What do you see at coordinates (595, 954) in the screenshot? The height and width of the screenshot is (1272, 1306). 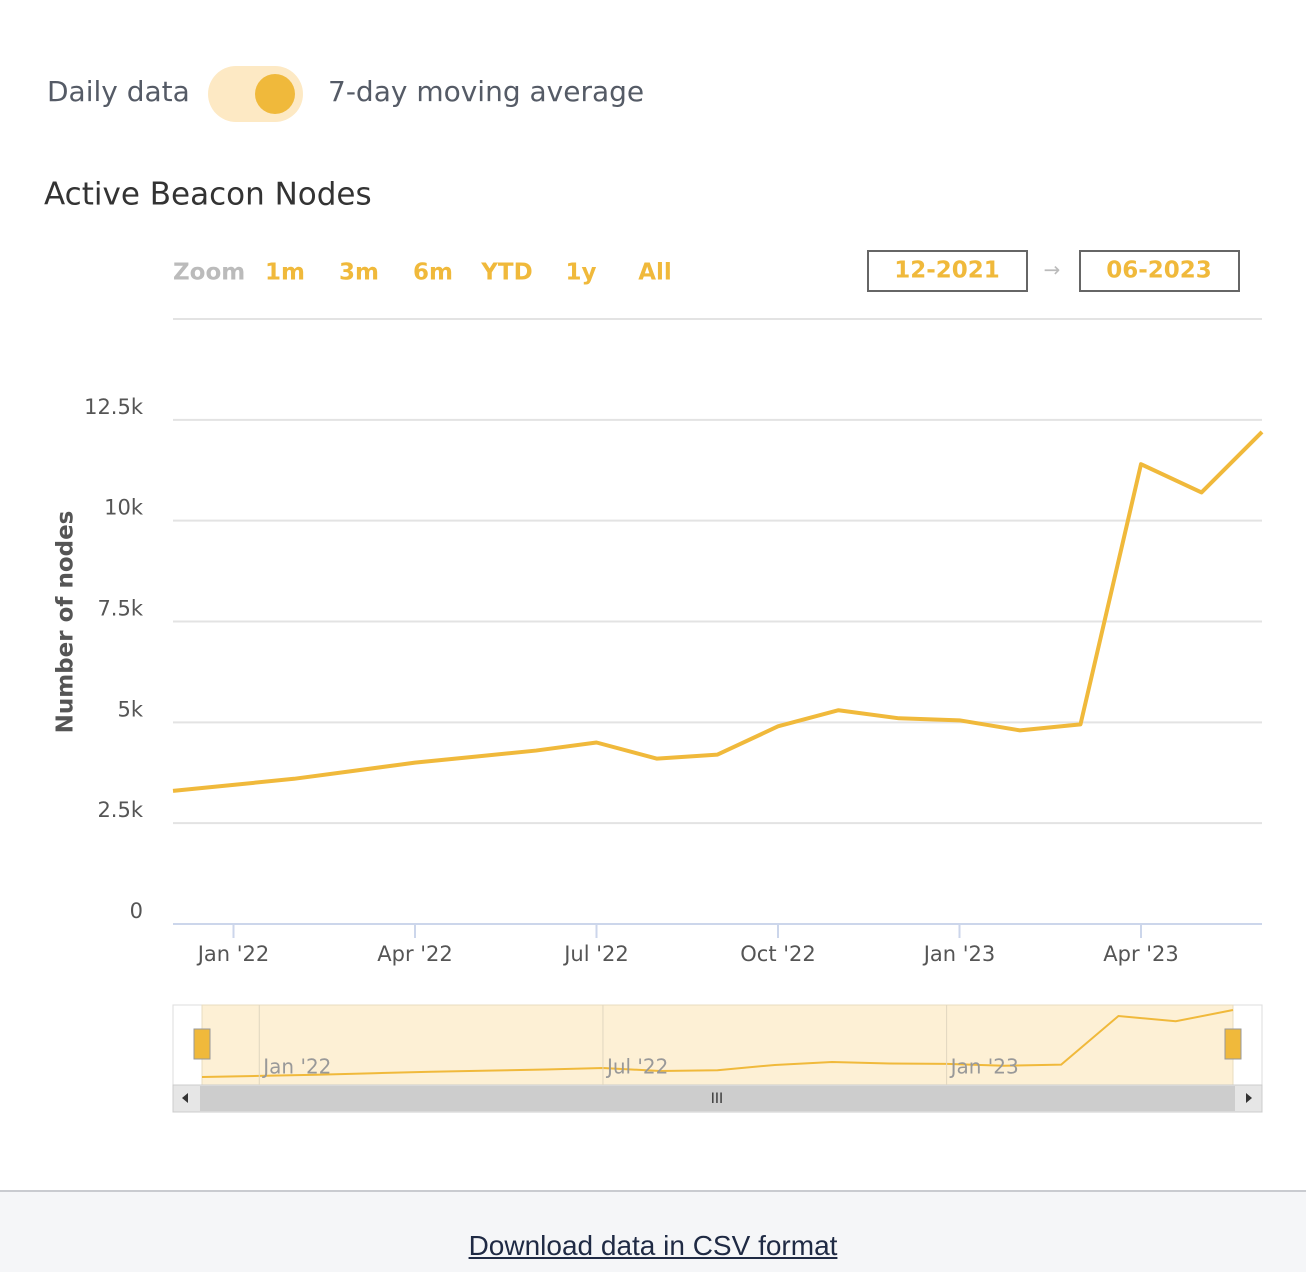 I see `x-tick-label: Jul '22` at bounding box center [595, 954].